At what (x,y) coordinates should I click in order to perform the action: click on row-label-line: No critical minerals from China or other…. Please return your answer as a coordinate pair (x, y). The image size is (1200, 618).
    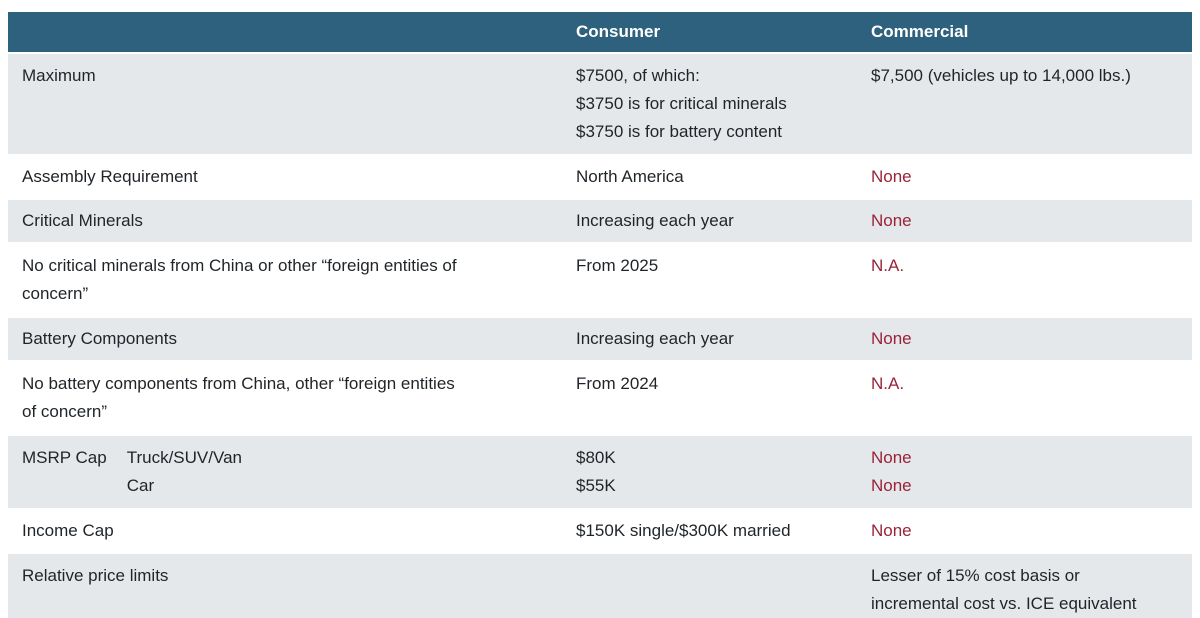
    Looking at the image, I should click on (239, 265).